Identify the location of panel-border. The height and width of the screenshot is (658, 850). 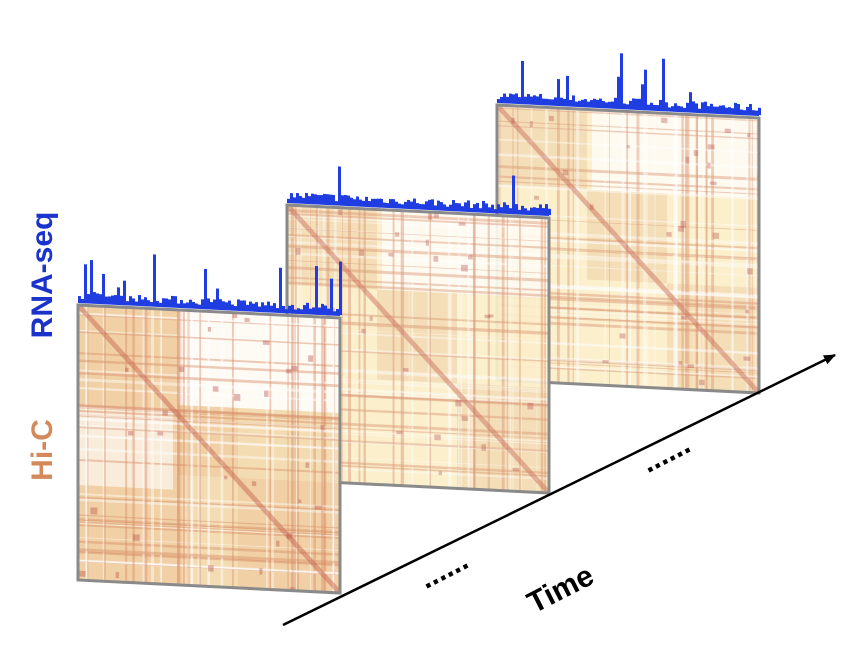
(209, 449).